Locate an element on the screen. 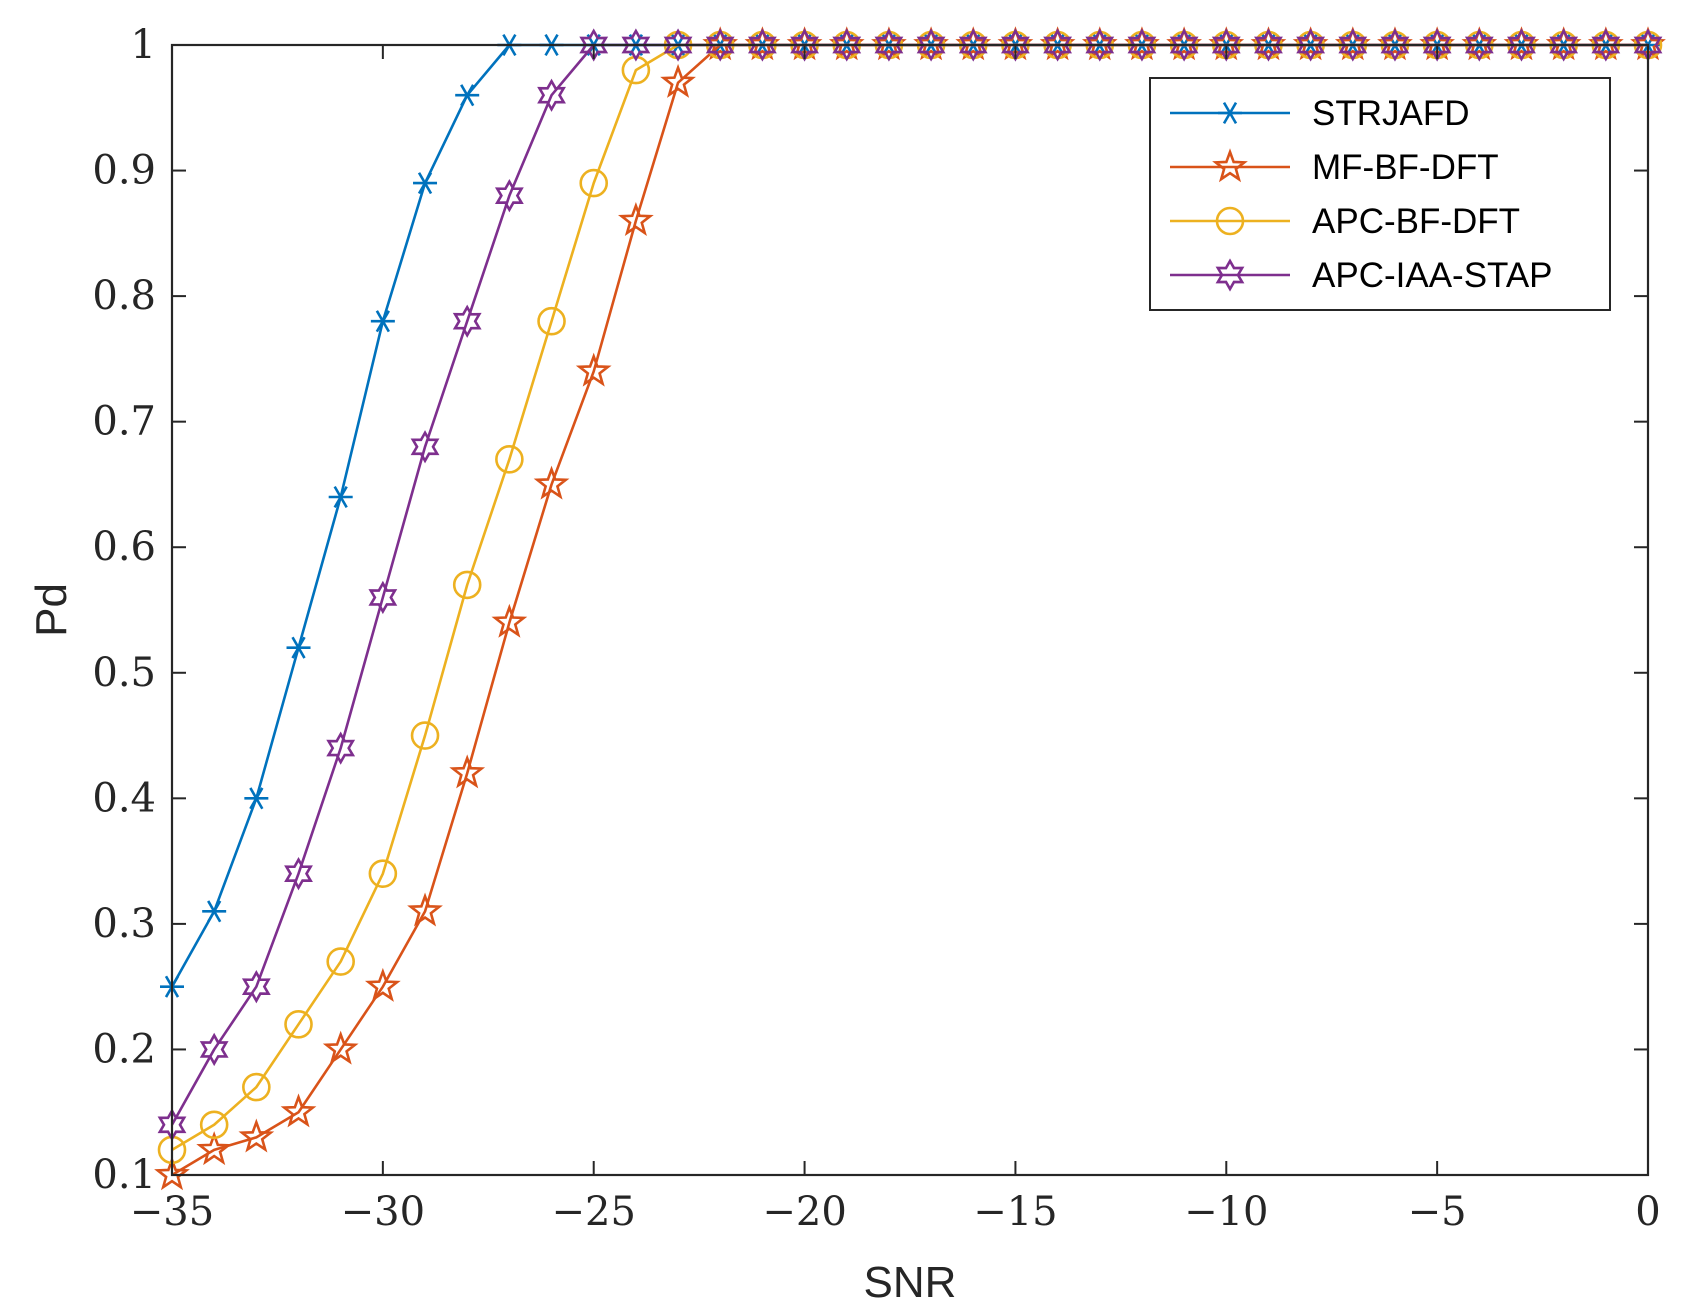 The image size is (1685, 1314). x-tick-label: −5 is located at coordinates (1437, 1212).